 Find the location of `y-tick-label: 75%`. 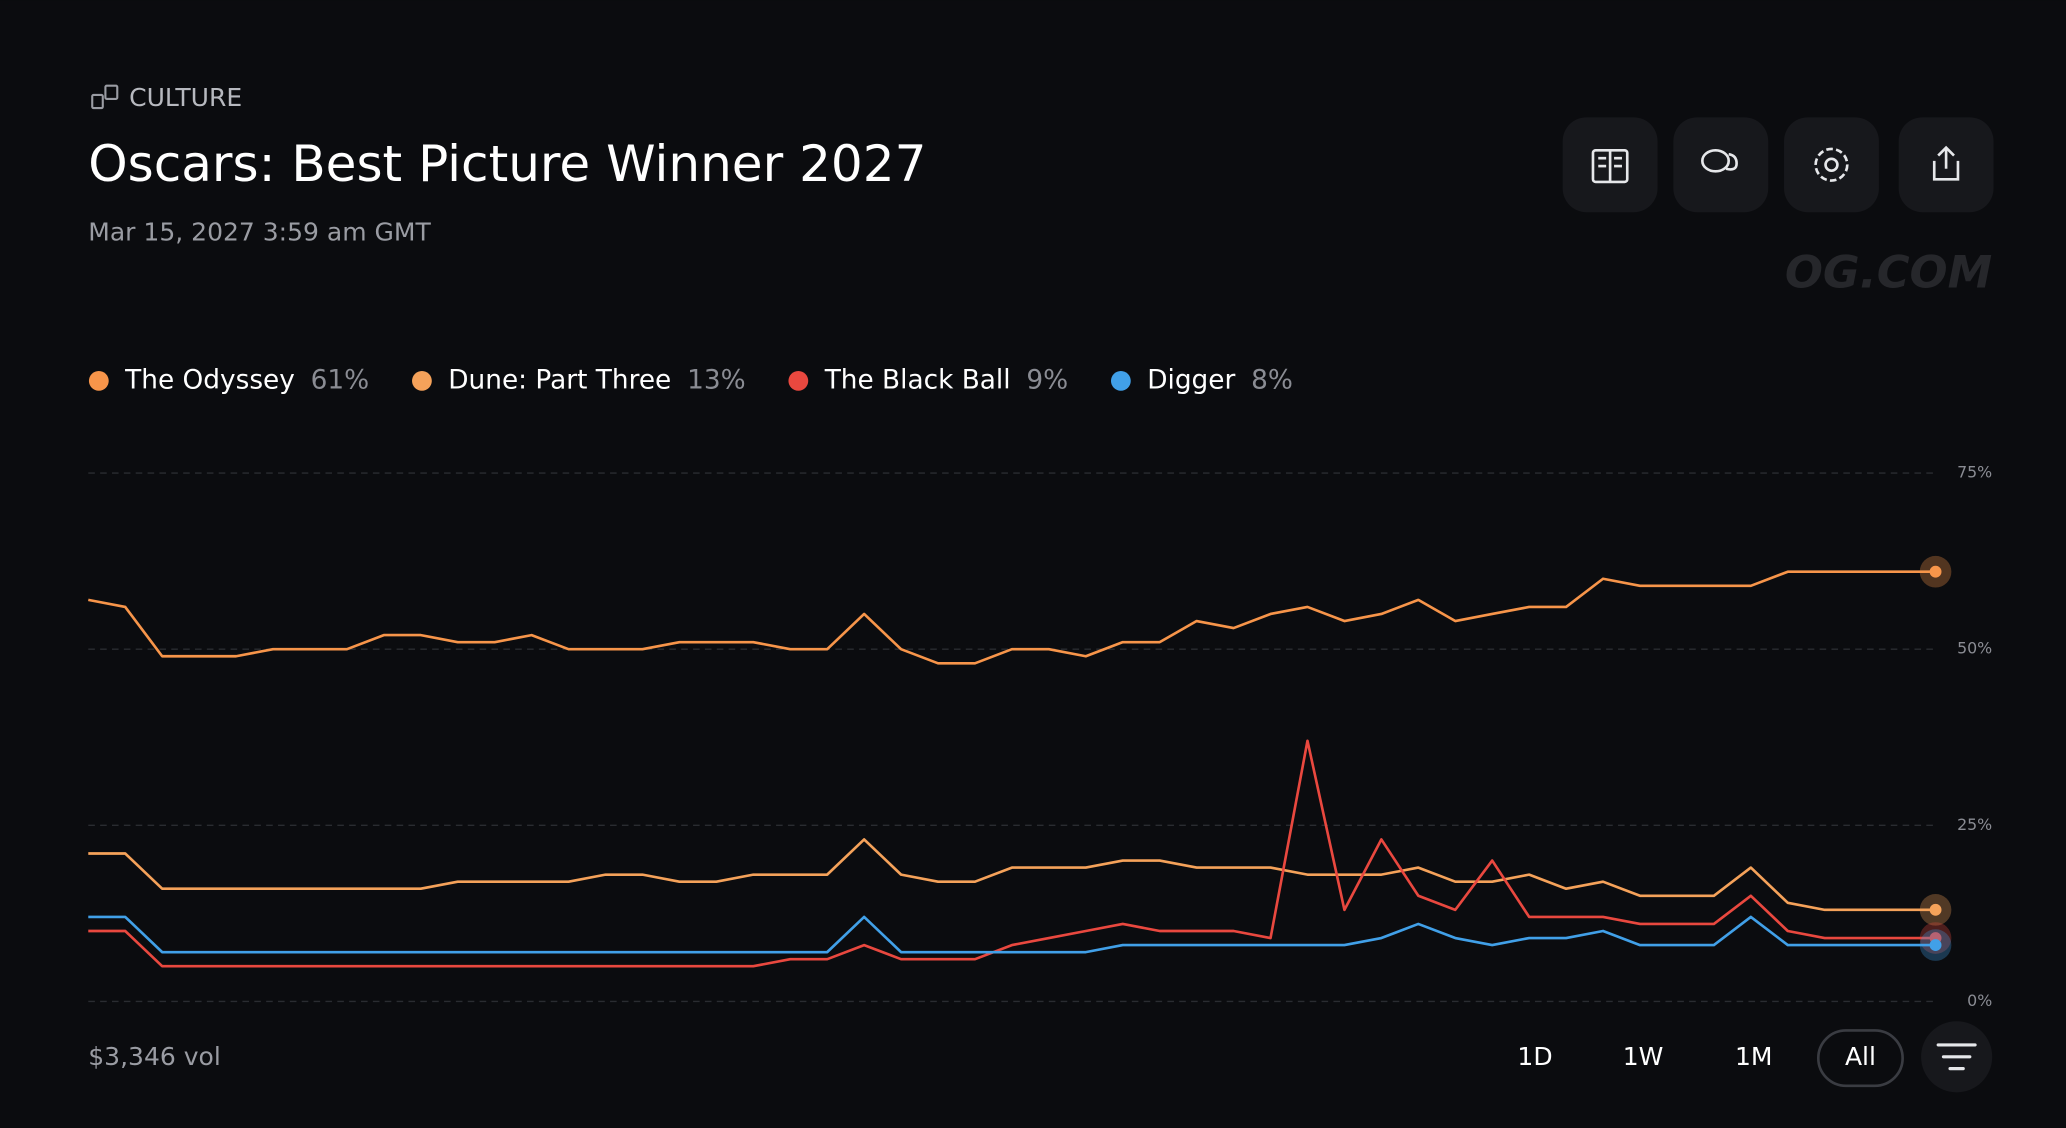

y-tick-label: 75% is located at coordinates (1974, 472).